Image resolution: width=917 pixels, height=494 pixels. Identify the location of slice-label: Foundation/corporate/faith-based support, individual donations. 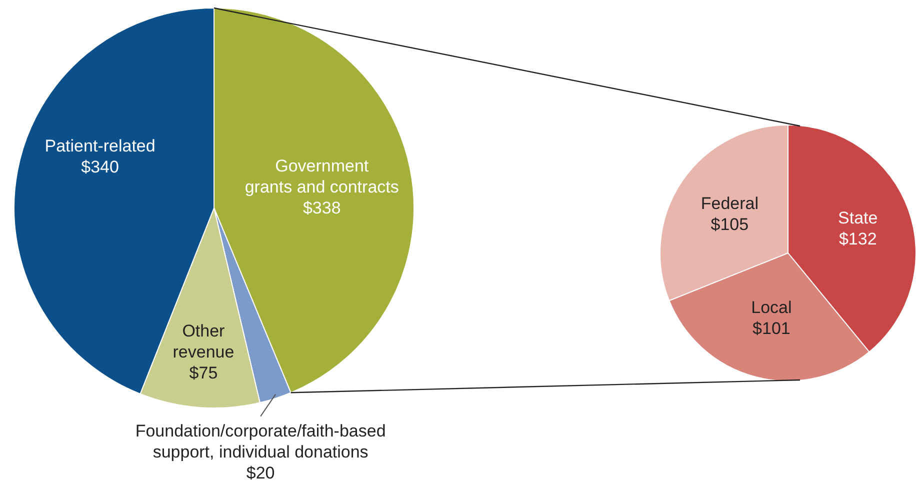
(260, 441).